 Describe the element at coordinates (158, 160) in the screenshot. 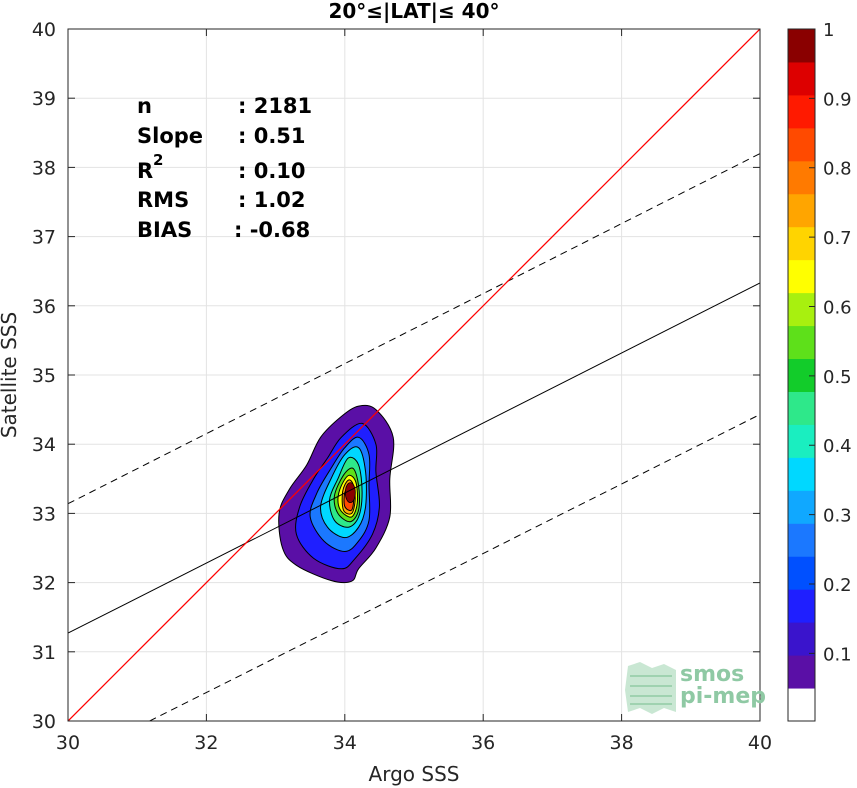

I see `stat-label-r2-sup: 2` at that location.